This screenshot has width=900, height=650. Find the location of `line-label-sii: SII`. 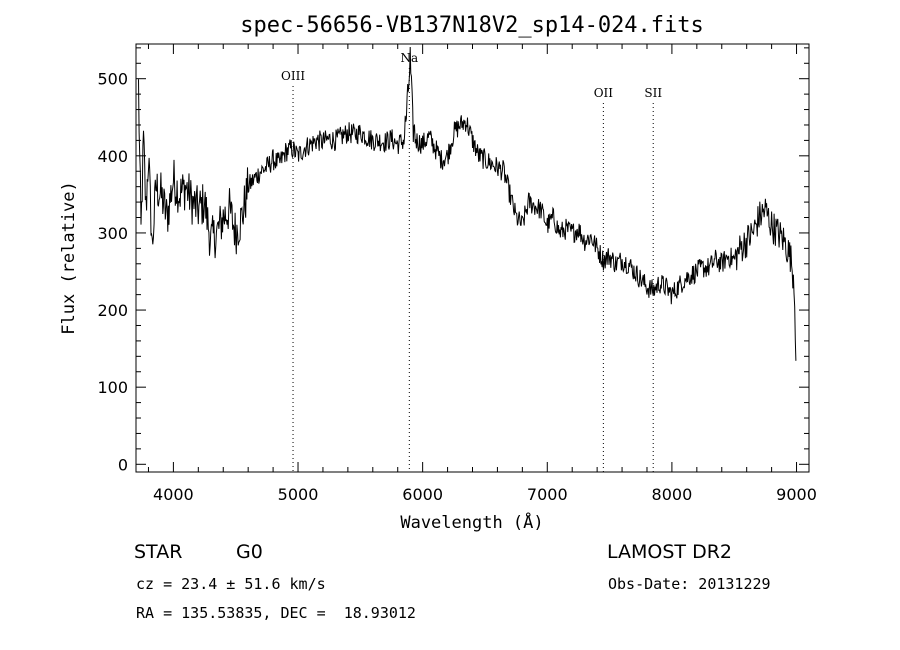

line-label-sii: SII is located at coordinates (653, 93).